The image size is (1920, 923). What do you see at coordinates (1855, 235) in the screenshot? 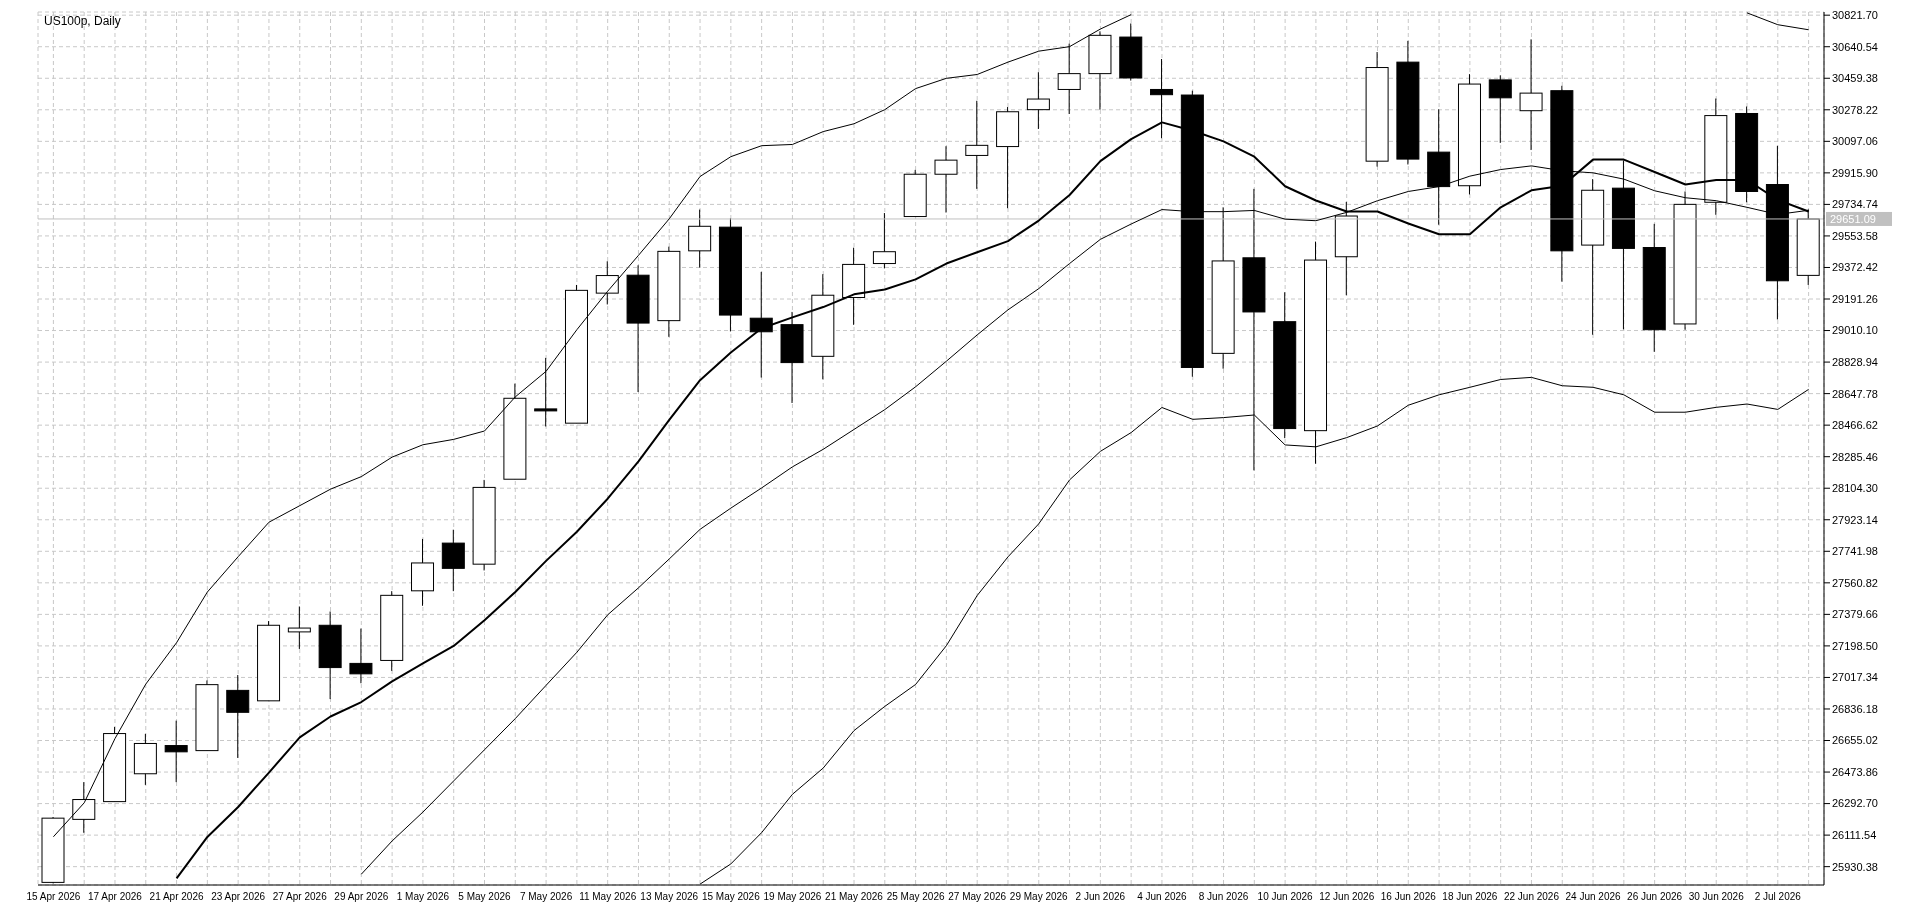
I see `y-tick-label: 29553.58` at bounding box center [1855, 235].